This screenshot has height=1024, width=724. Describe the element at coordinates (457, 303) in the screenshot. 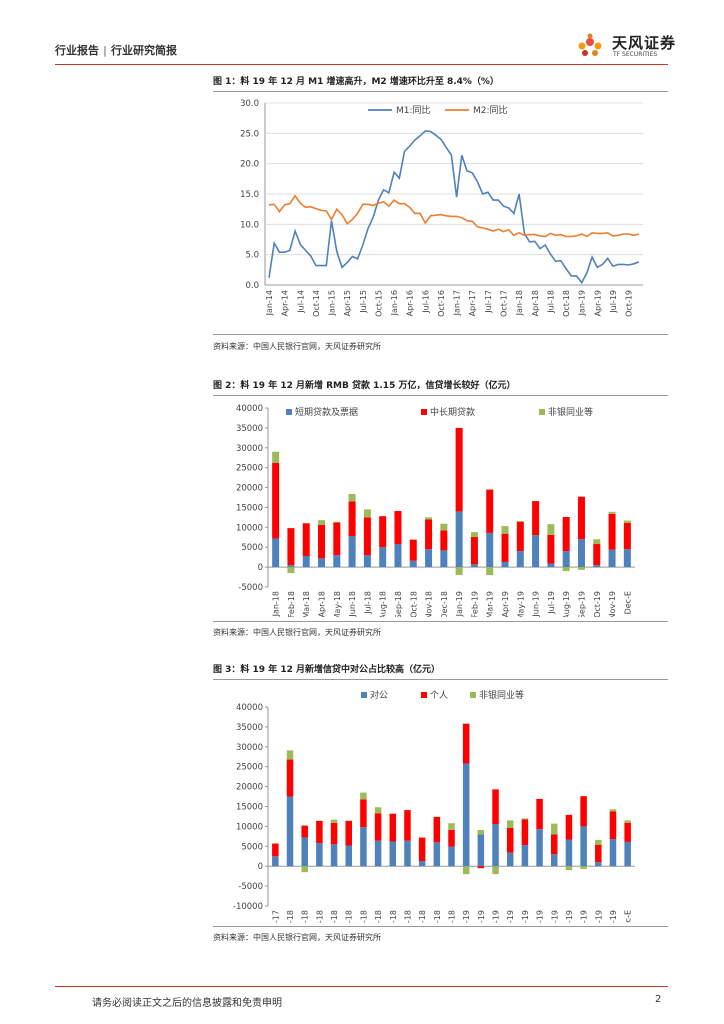

I see `x-tick-label: Jan-17` at that location.